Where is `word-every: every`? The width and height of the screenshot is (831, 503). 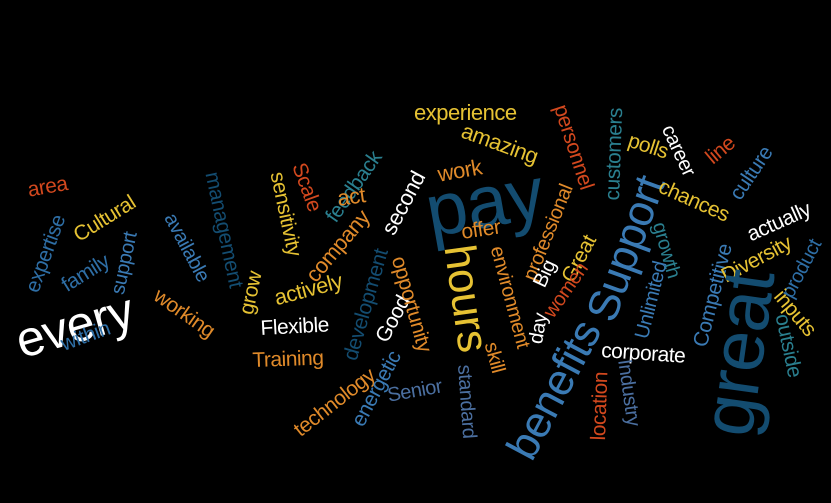
word-every: every is located at coordinates (74, 325).